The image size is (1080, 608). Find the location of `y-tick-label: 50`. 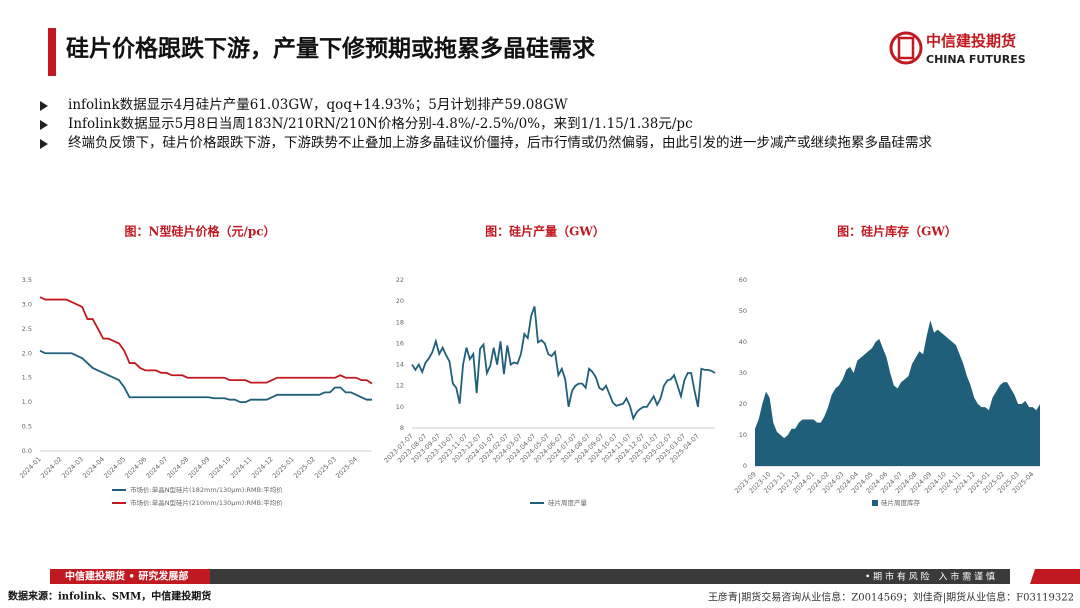

y-tick-label: 50 is located at coordinates (743, 311).